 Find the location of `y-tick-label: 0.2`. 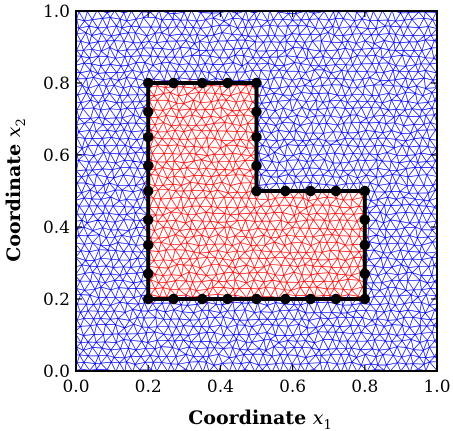

y-tick-label: 0.2 is located at coordinates (56, 300).